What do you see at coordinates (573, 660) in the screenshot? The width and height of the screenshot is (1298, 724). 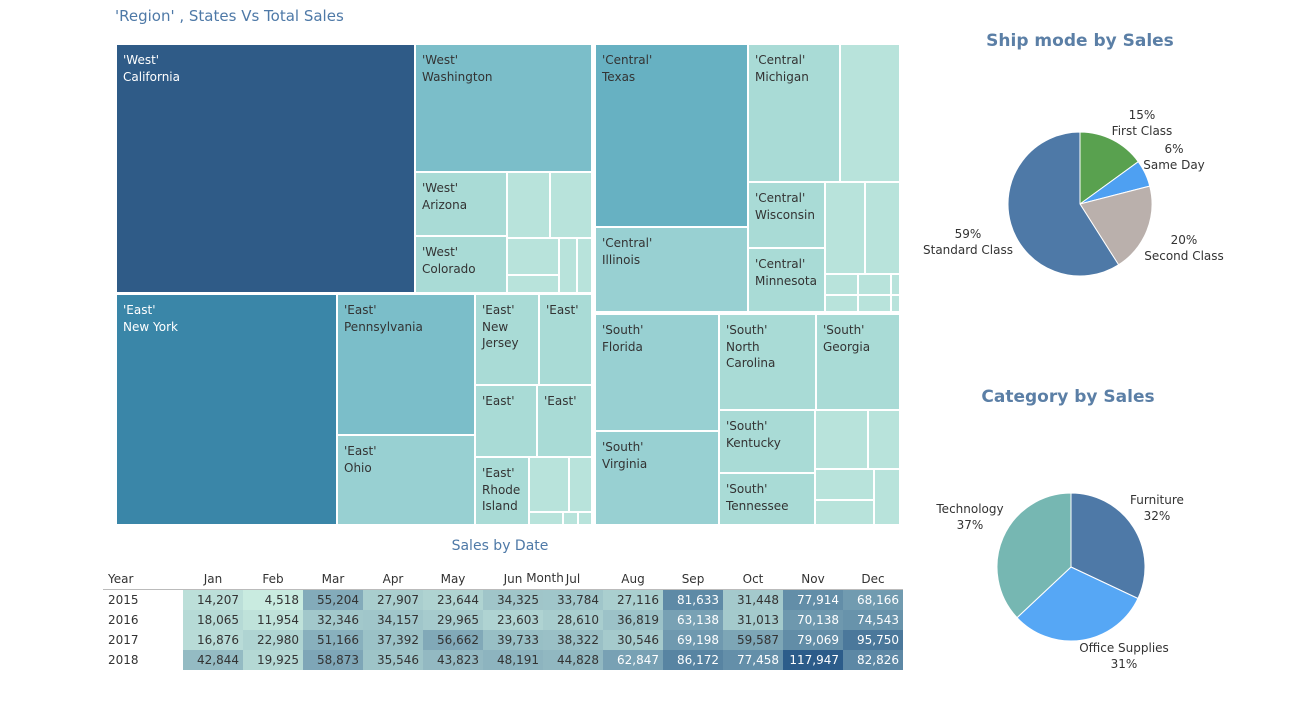 I see `heatmap-cell: 44,828` at bounding box center [573, 660].